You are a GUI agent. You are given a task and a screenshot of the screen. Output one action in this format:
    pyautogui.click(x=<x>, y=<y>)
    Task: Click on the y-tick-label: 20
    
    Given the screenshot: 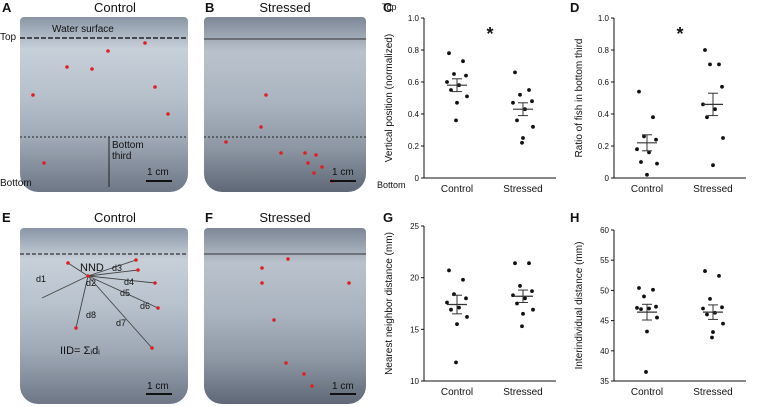 What is the action you would take?
    pyautogui.click(x=414, y=278)
    